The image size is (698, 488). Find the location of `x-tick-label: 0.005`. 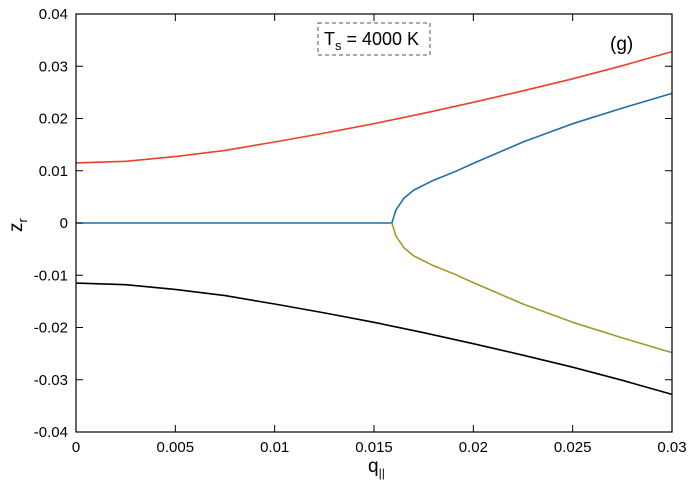

x-tick-label: 0.005 is located at coordinates (176, 447).